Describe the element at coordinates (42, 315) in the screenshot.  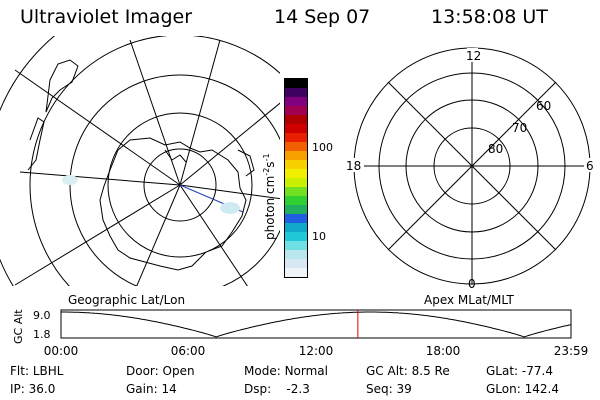
I see `ytick-top: 9.0` at that location.